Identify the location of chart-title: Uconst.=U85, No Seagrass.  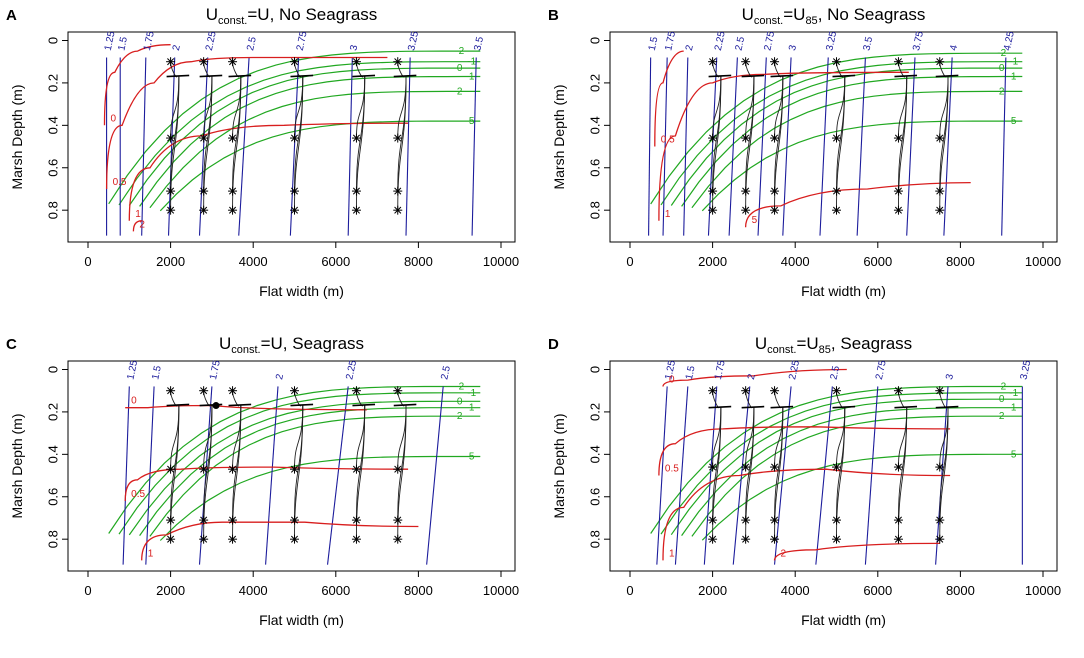
(834, 16).